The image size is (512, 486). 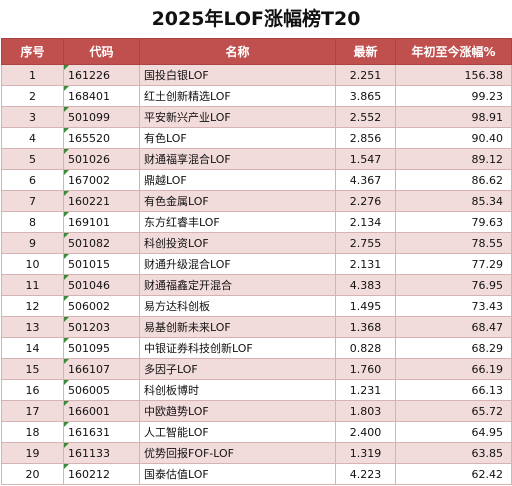 I want to click on cell-change: 99.23, so click(x=453, y=96).